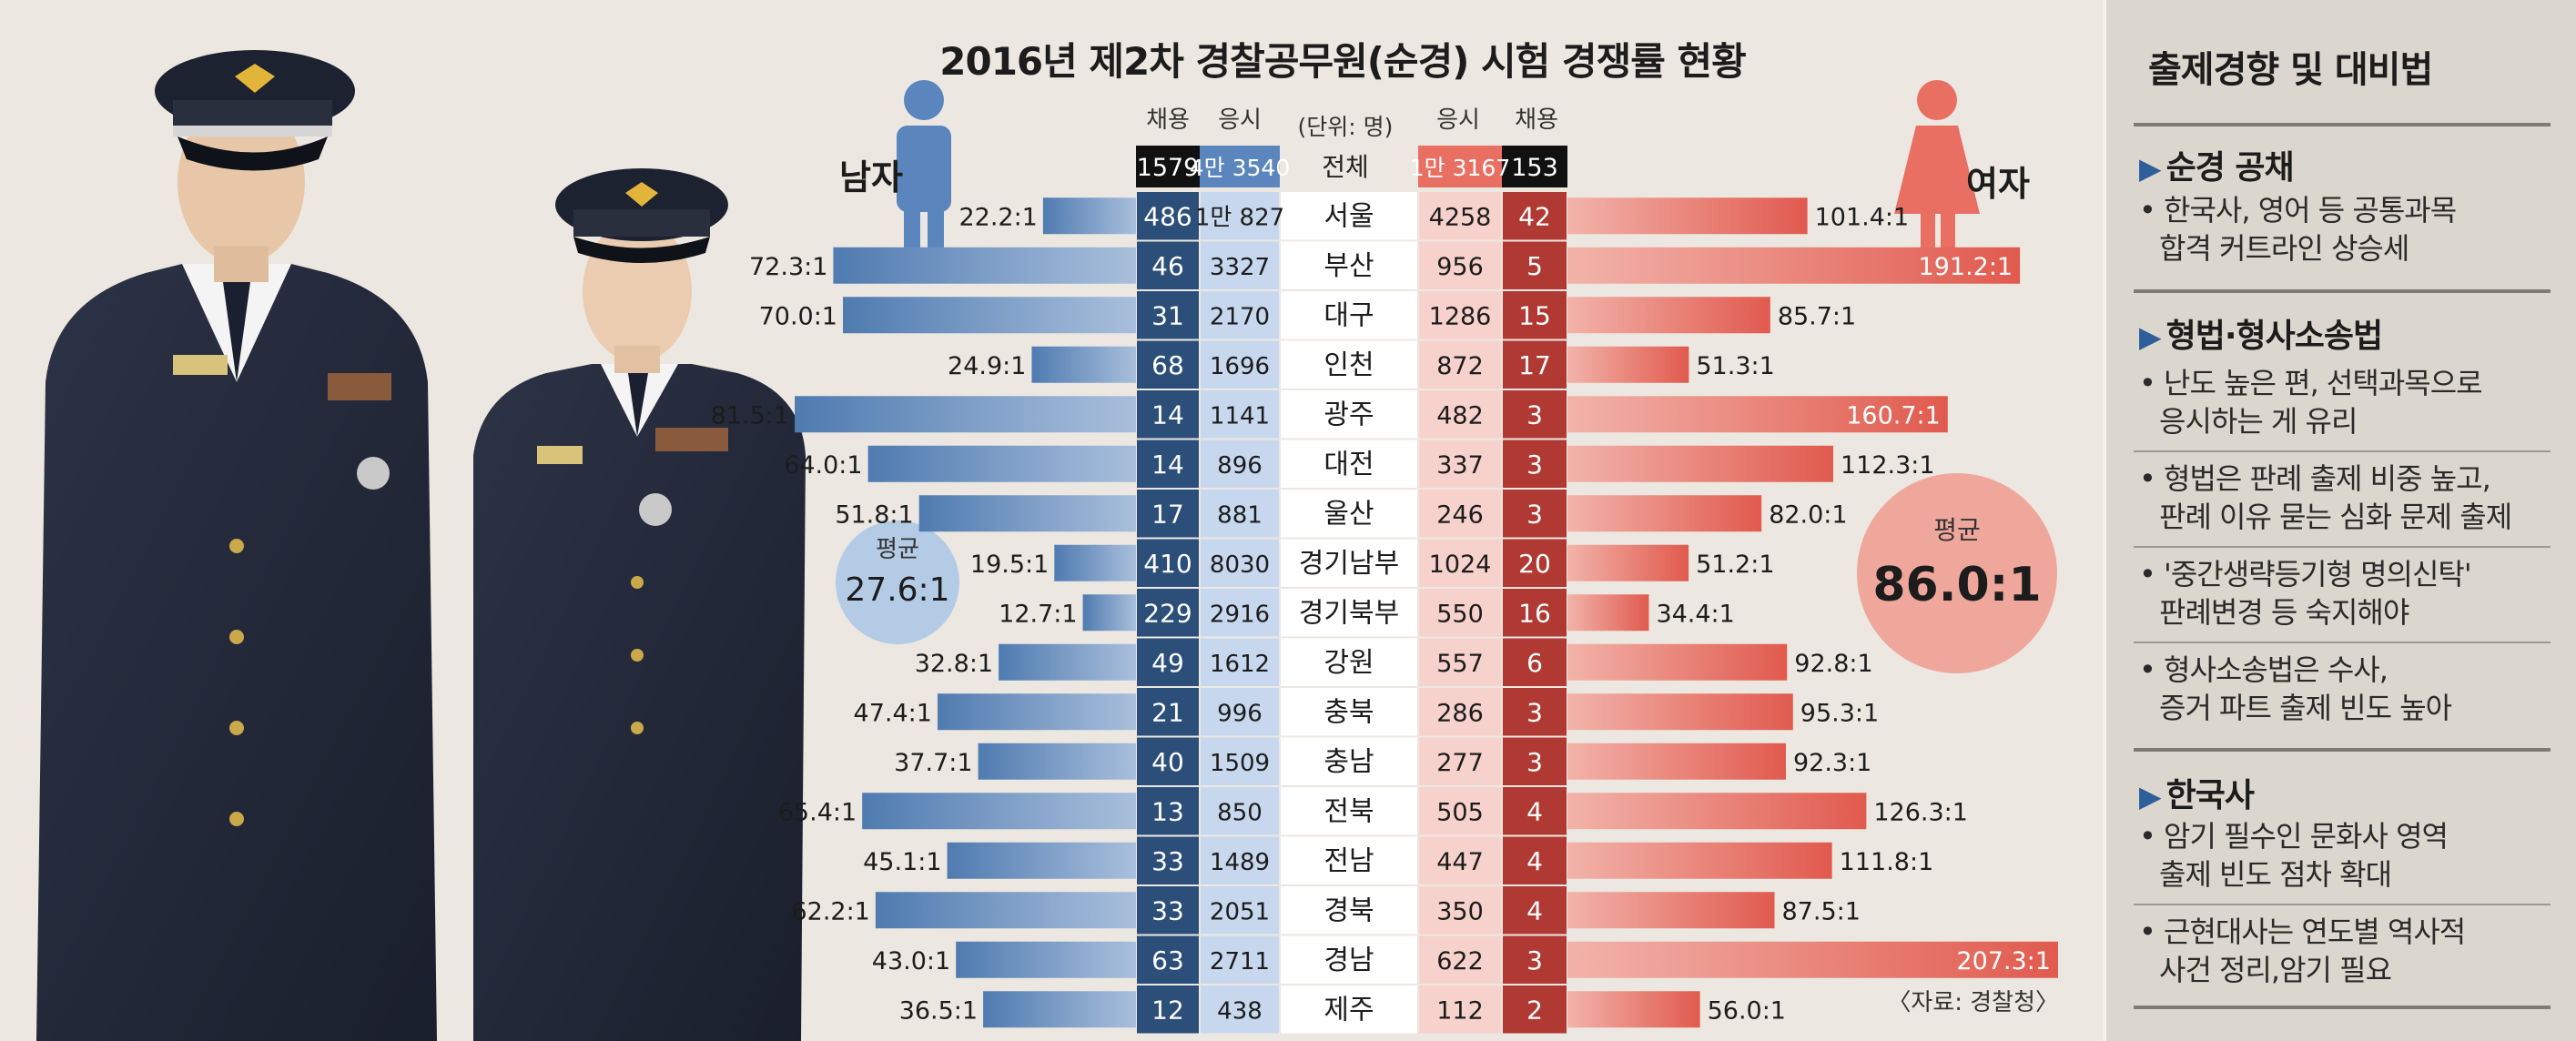 Image resolution: width=2576 pixels, height=1041 pixels. I want to click on male-apply-value: 1509, so click(1240, 764).